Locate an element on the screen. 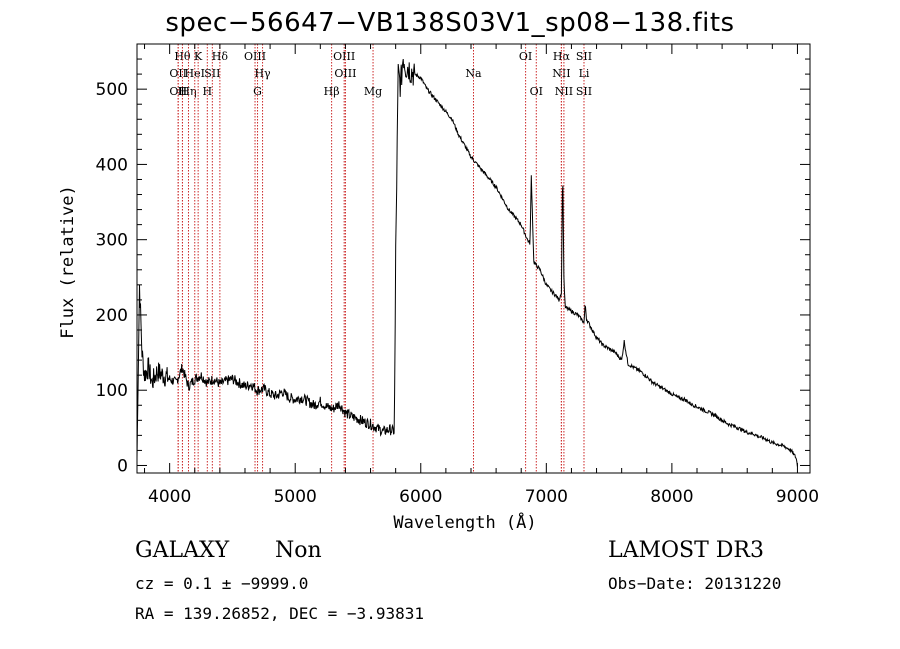 This screenshot has width=900, height=649. object-class: GALAXY is located at coordinates (182, 550).